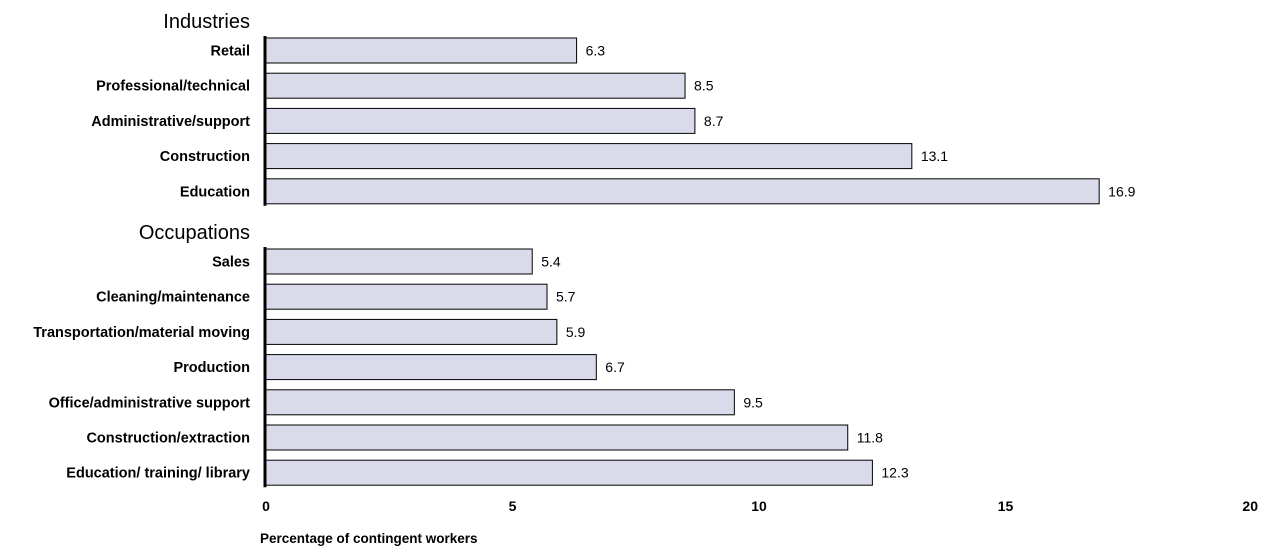 This screenshot has height=546, width=1269. I want to click on x-tick-label: 5, so click(513, 506).